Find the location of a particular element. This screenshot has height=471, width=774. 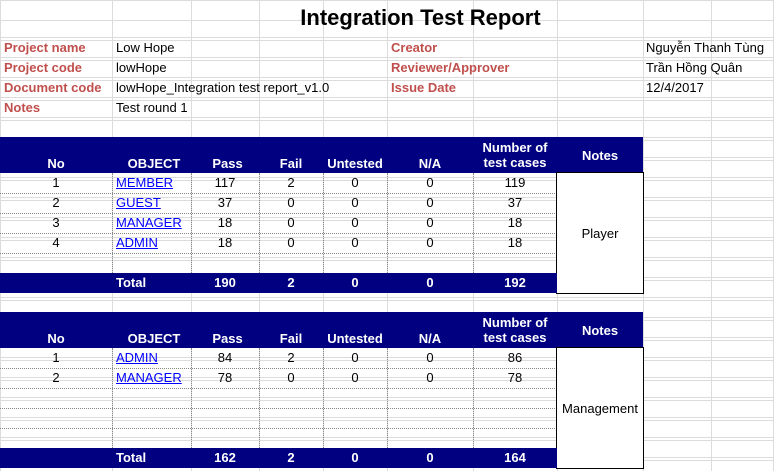

total-row: Total 190 2 0 0 192 is located at coordinates (278, 283).